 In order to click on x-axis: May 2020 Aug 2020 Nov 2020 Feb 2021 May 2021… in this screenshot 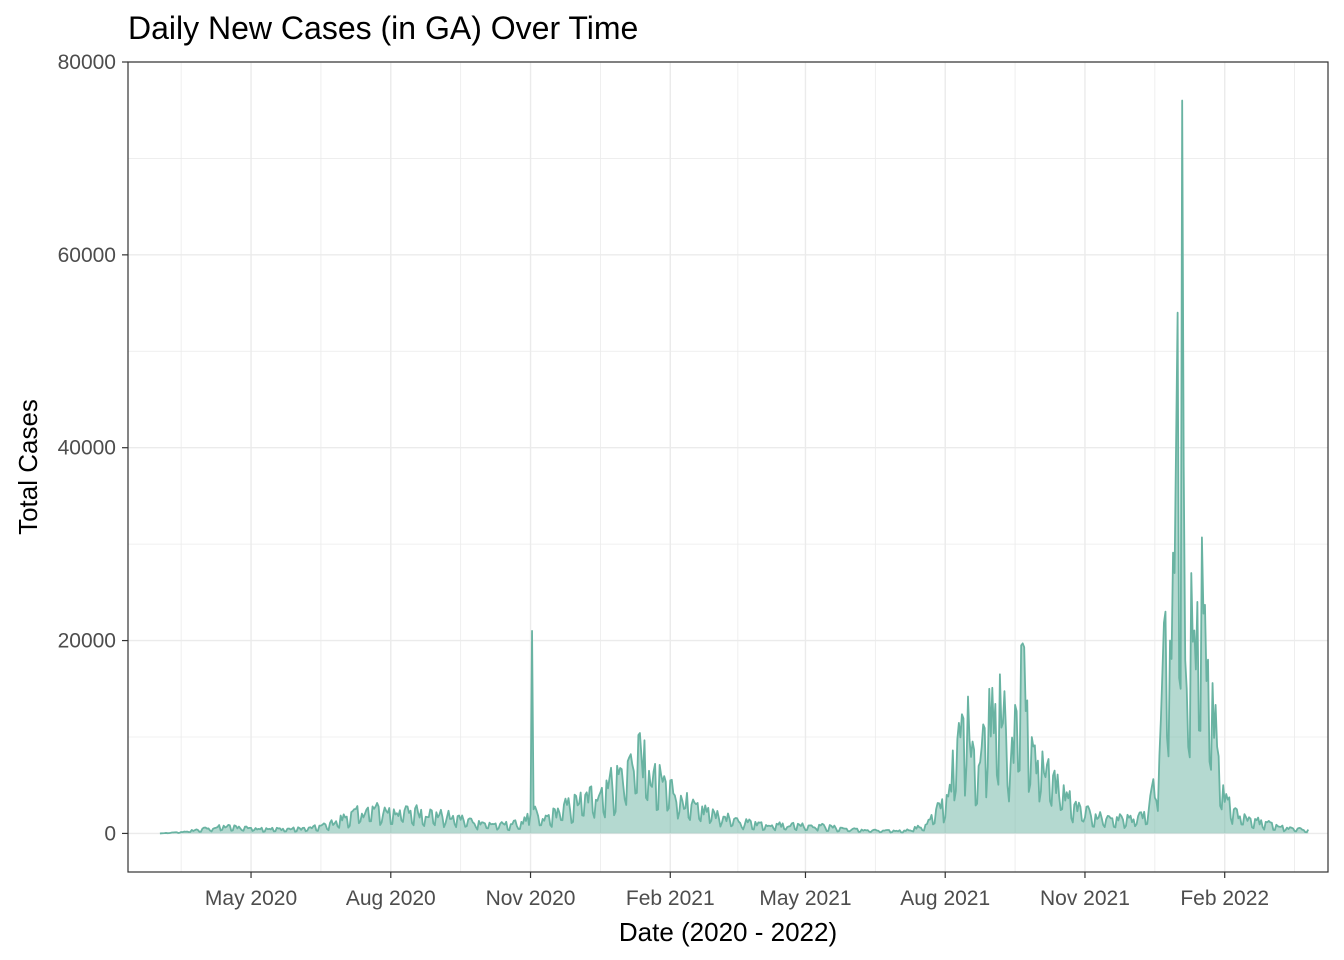, I will do `click(737, 891)`.